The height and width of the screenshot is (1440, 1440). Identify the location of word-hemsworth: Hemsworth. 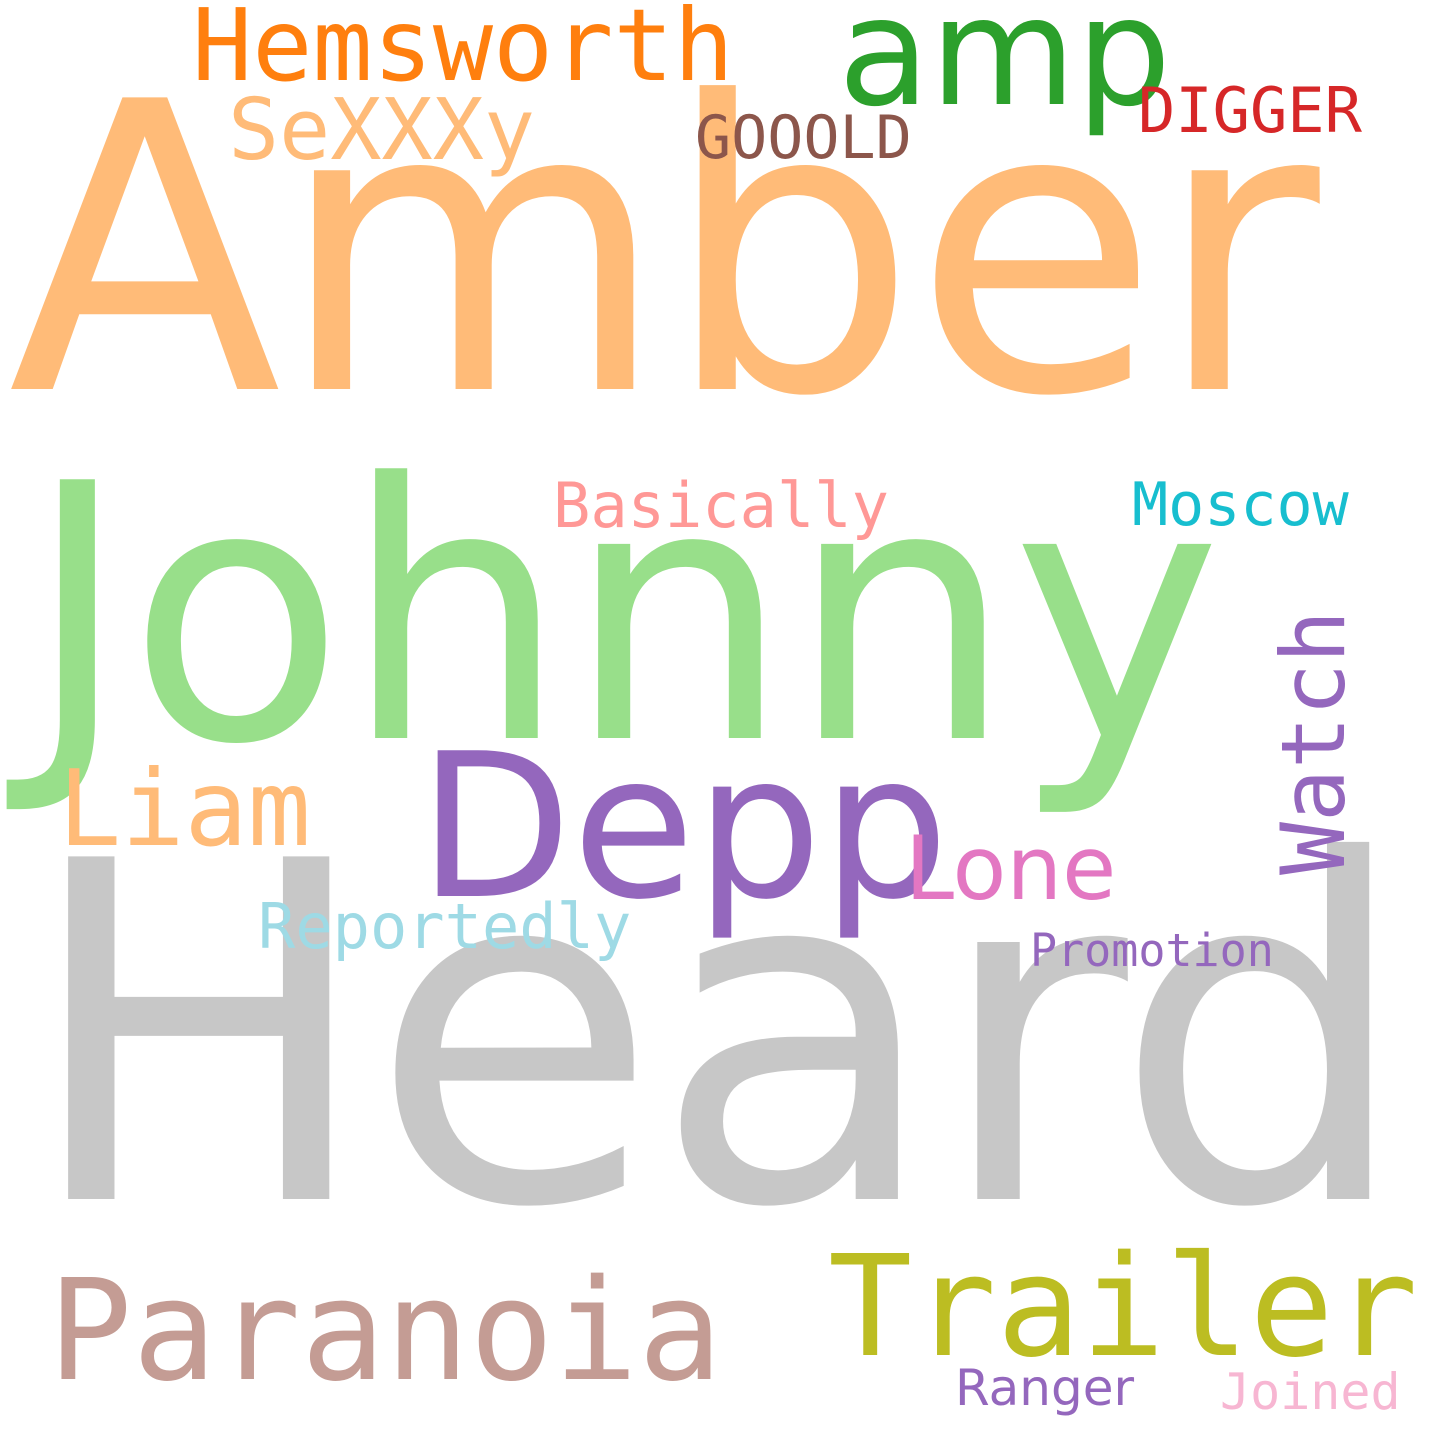
(463, 52).